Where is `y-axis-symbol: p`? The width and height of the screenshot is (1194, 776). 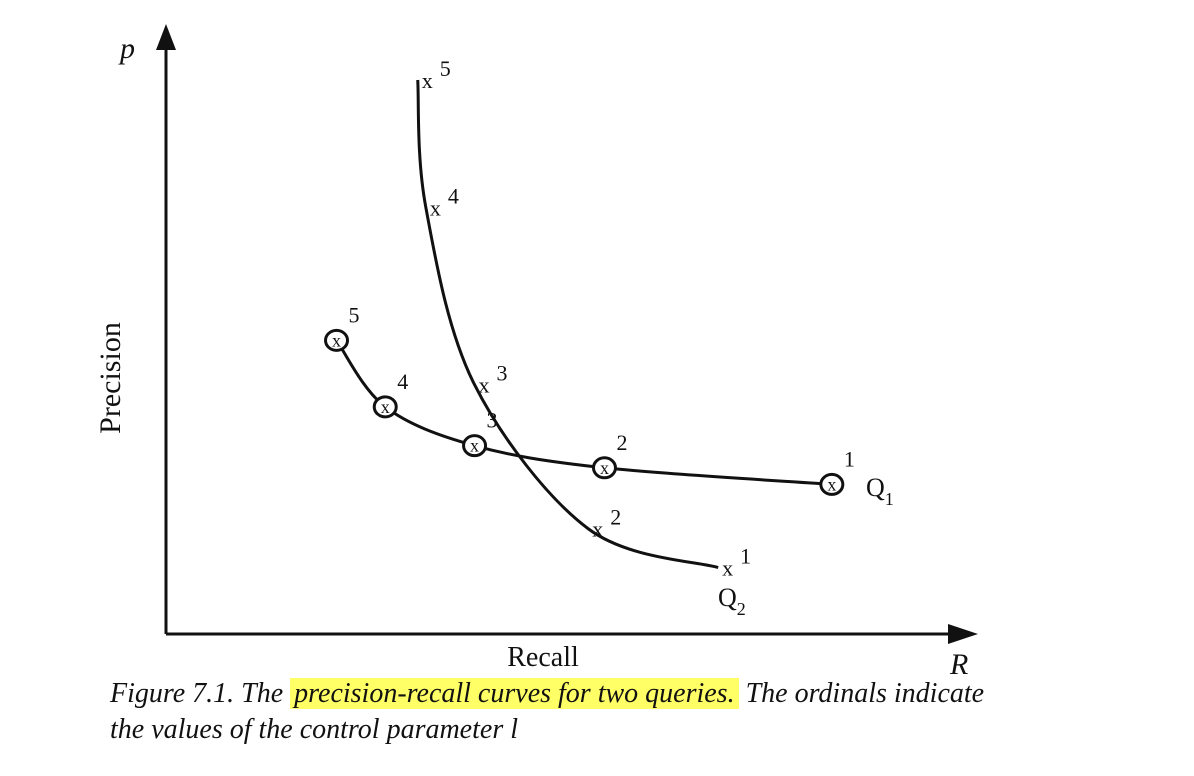 y-axis-symbol: p is located at coordinates (126, 48).